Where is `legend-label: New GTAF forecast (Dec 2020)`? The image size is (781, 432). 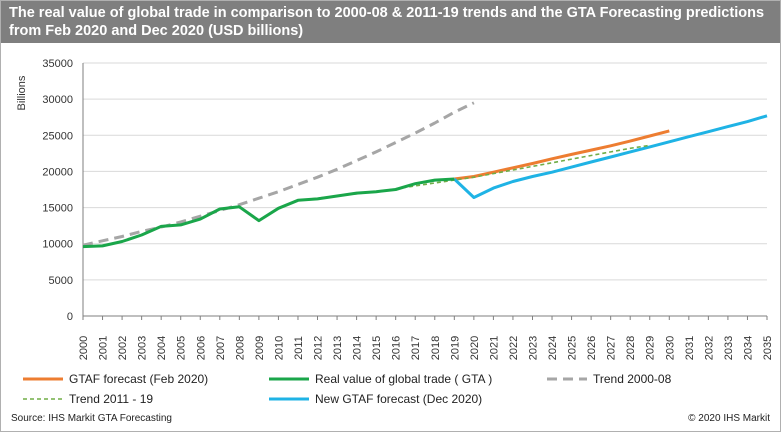 legend-label: New GTAF forecast (Dec 2020) is located at coordinates (398, 399).